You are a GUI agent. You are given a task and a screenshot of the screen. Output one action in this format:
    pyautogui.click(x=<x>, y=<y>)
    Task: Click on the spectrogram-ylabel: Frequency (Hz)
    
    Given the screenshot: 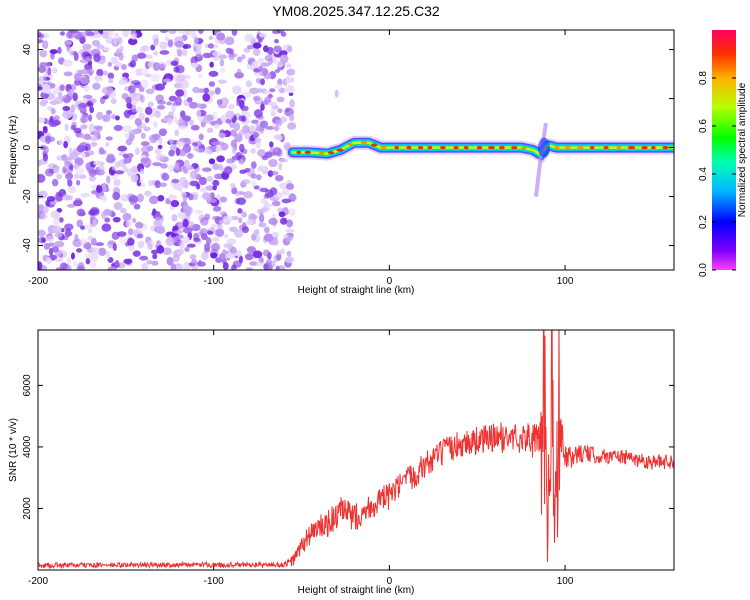 What is the action you would take?
    pyautogui.click(x=13, y=150)
    